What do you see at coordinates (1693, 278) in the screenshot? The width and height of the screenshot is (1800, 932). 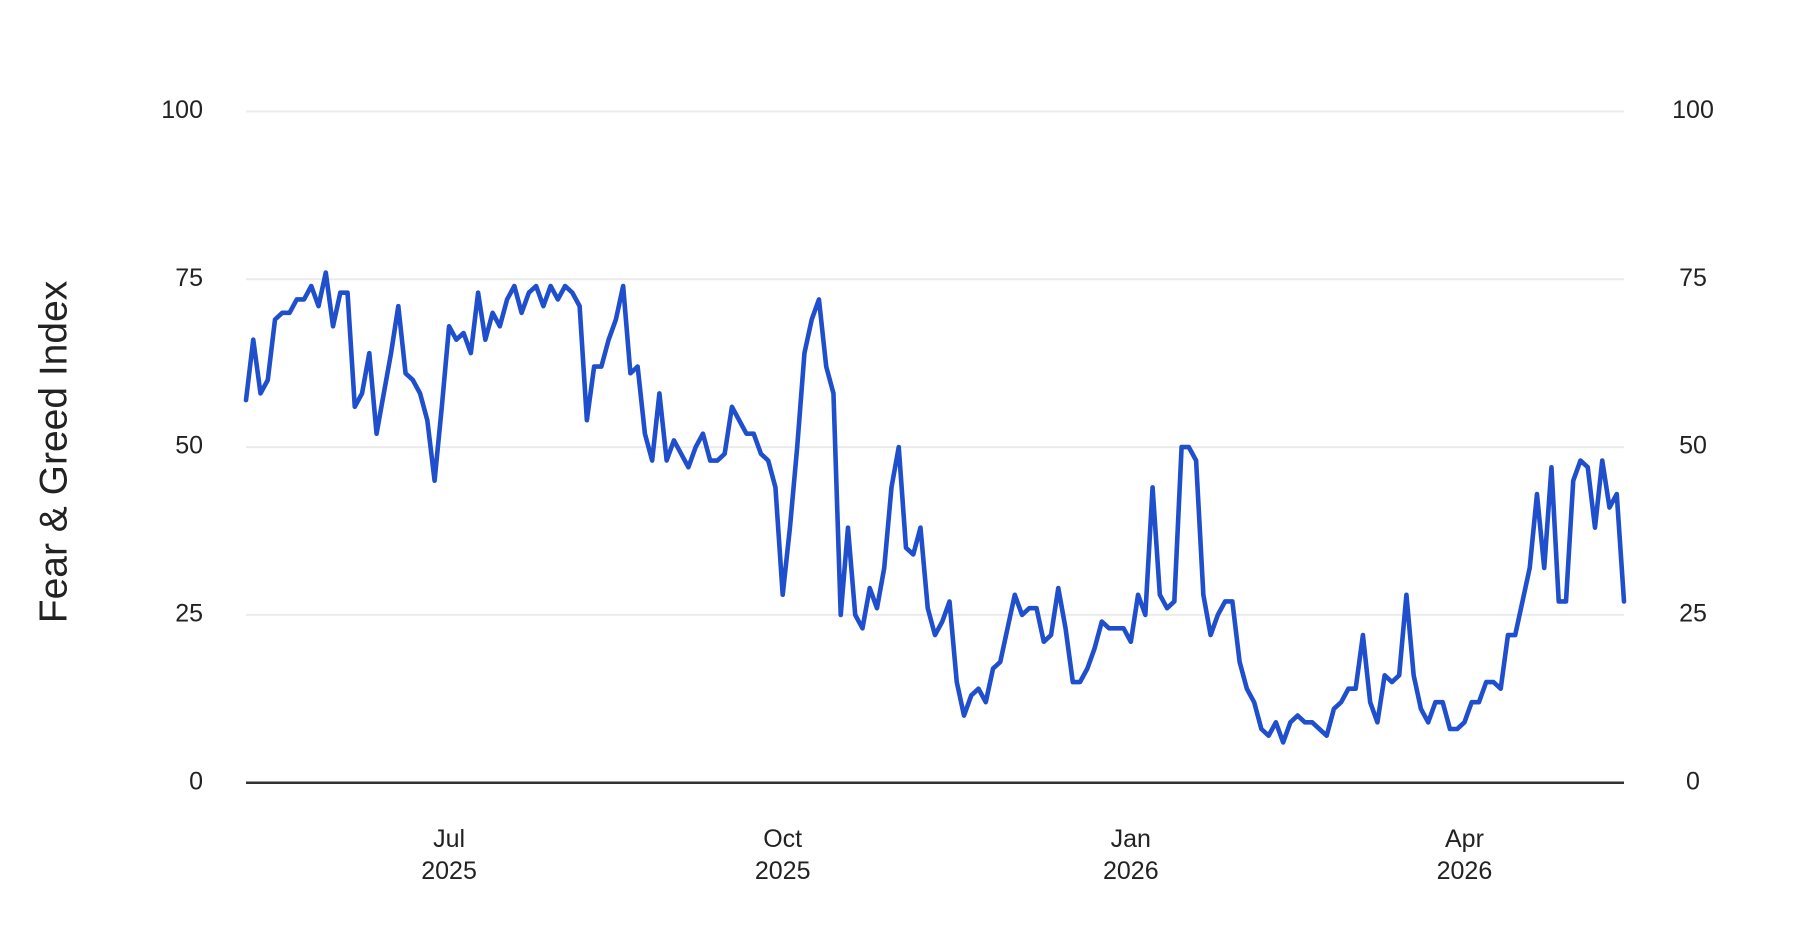 I see `y2-tick-label: 75` at bounding box center [1693, 278].